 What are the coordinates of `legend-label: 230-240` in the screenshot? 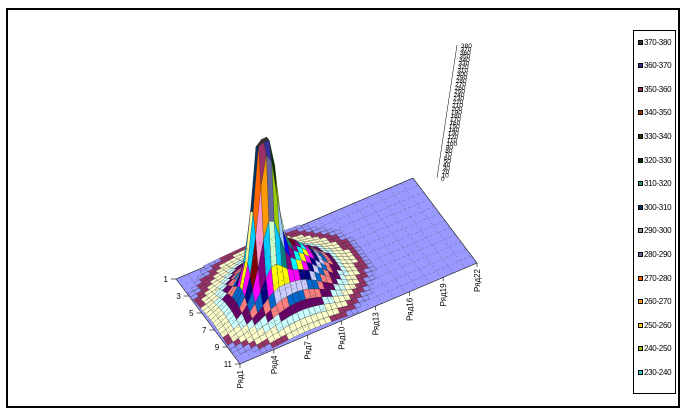 It's located at (658, 372).